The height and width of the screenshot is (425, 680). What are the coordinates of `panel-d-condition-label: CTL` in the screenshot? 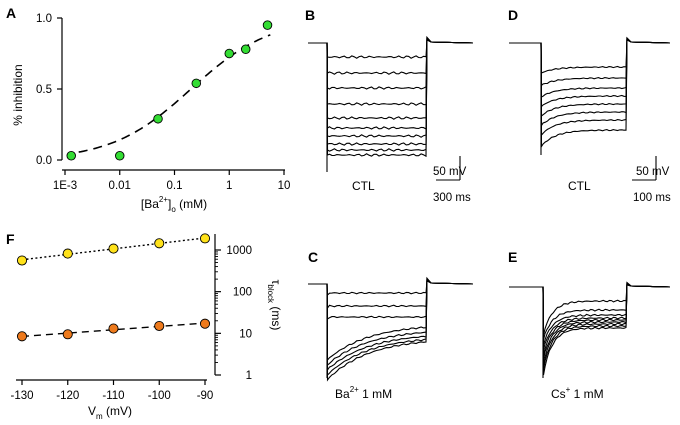 It's located at (579, 186).